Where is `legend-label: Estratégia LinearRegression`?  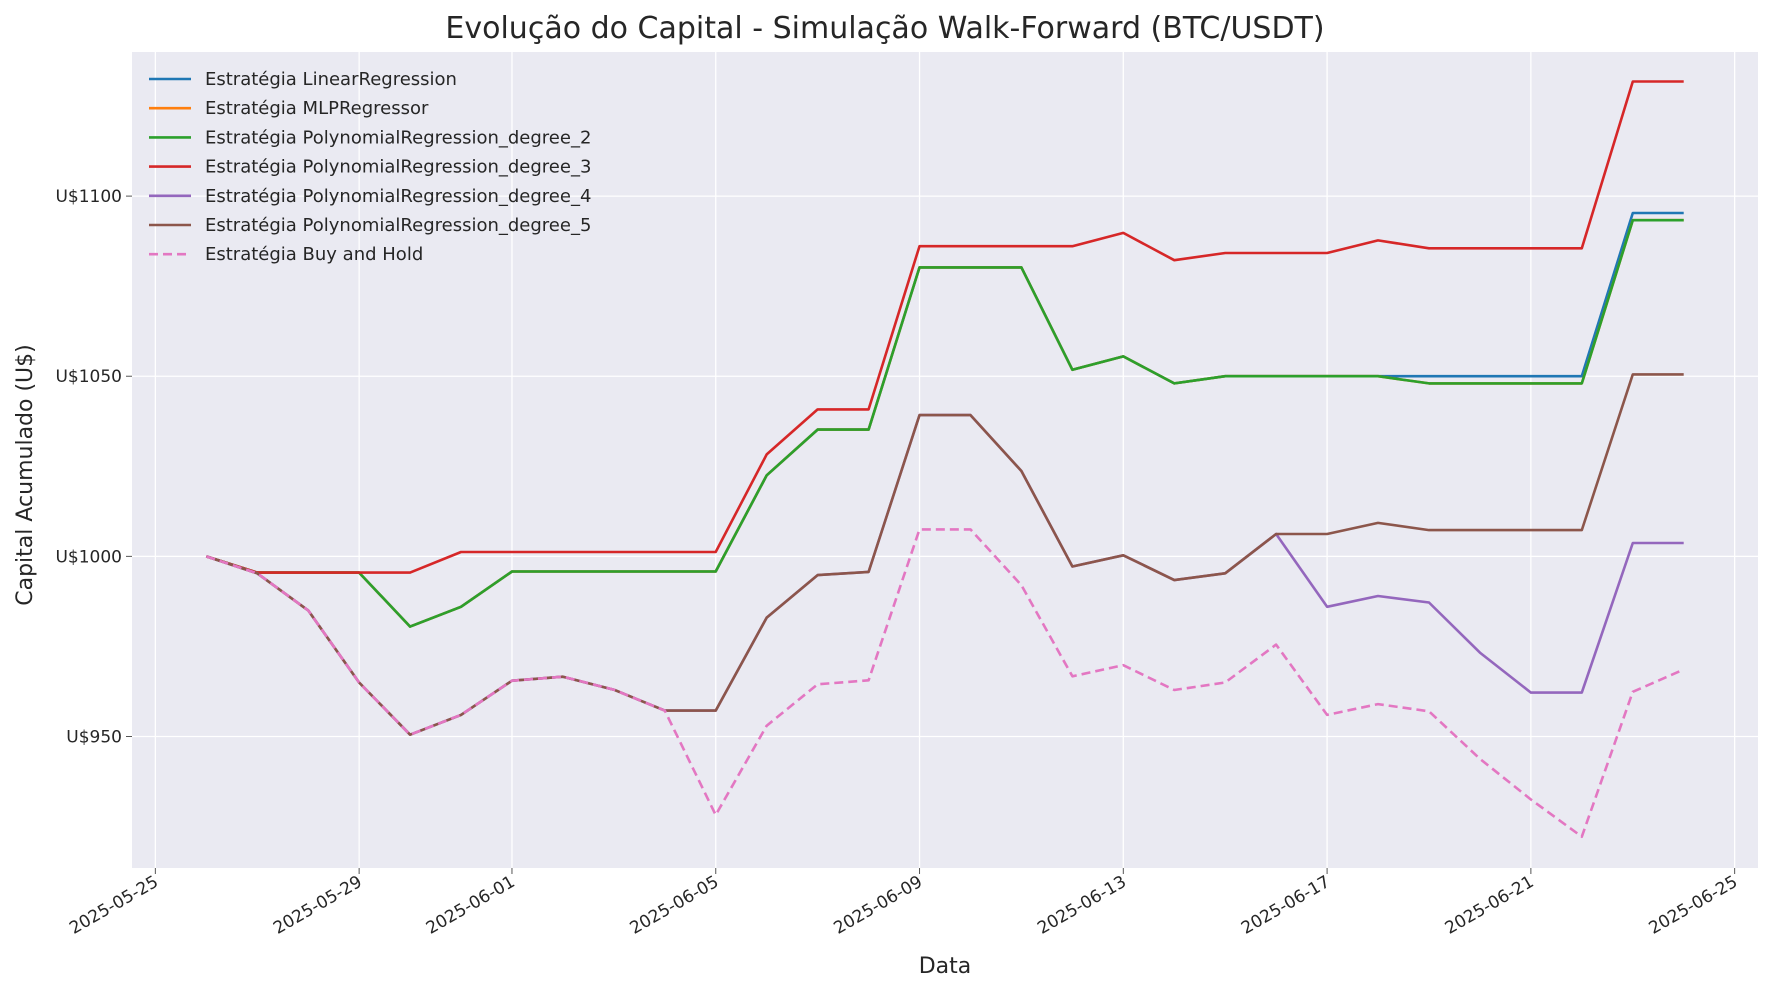 legend-label: Estratégia LinearRegression is located at coordinates (331, 79).